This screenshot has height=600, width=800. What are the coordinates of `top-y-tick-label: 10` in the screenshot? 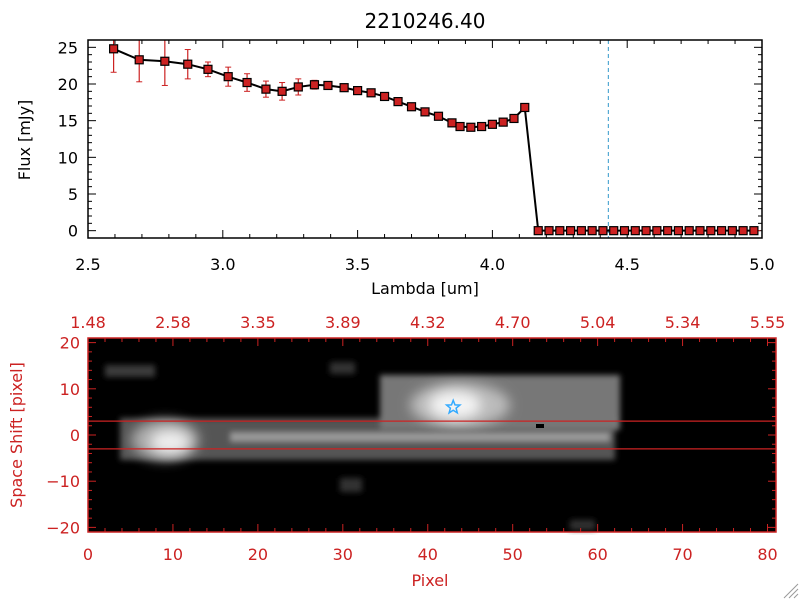 It's located at (68, 157).